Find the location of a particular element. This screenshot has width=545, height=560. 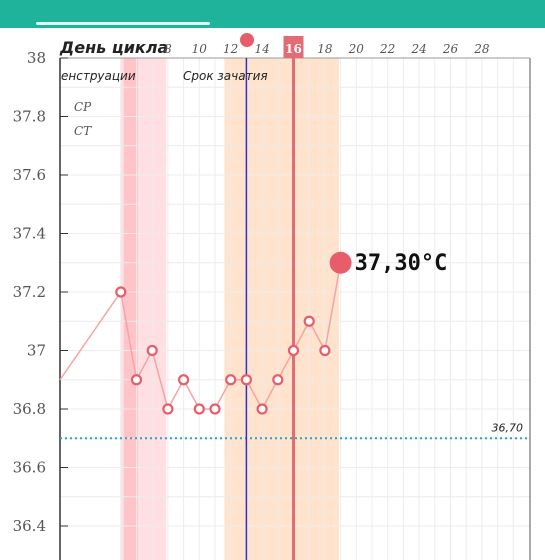

x-tick-label: 26 is located at coordinates (450, 49).